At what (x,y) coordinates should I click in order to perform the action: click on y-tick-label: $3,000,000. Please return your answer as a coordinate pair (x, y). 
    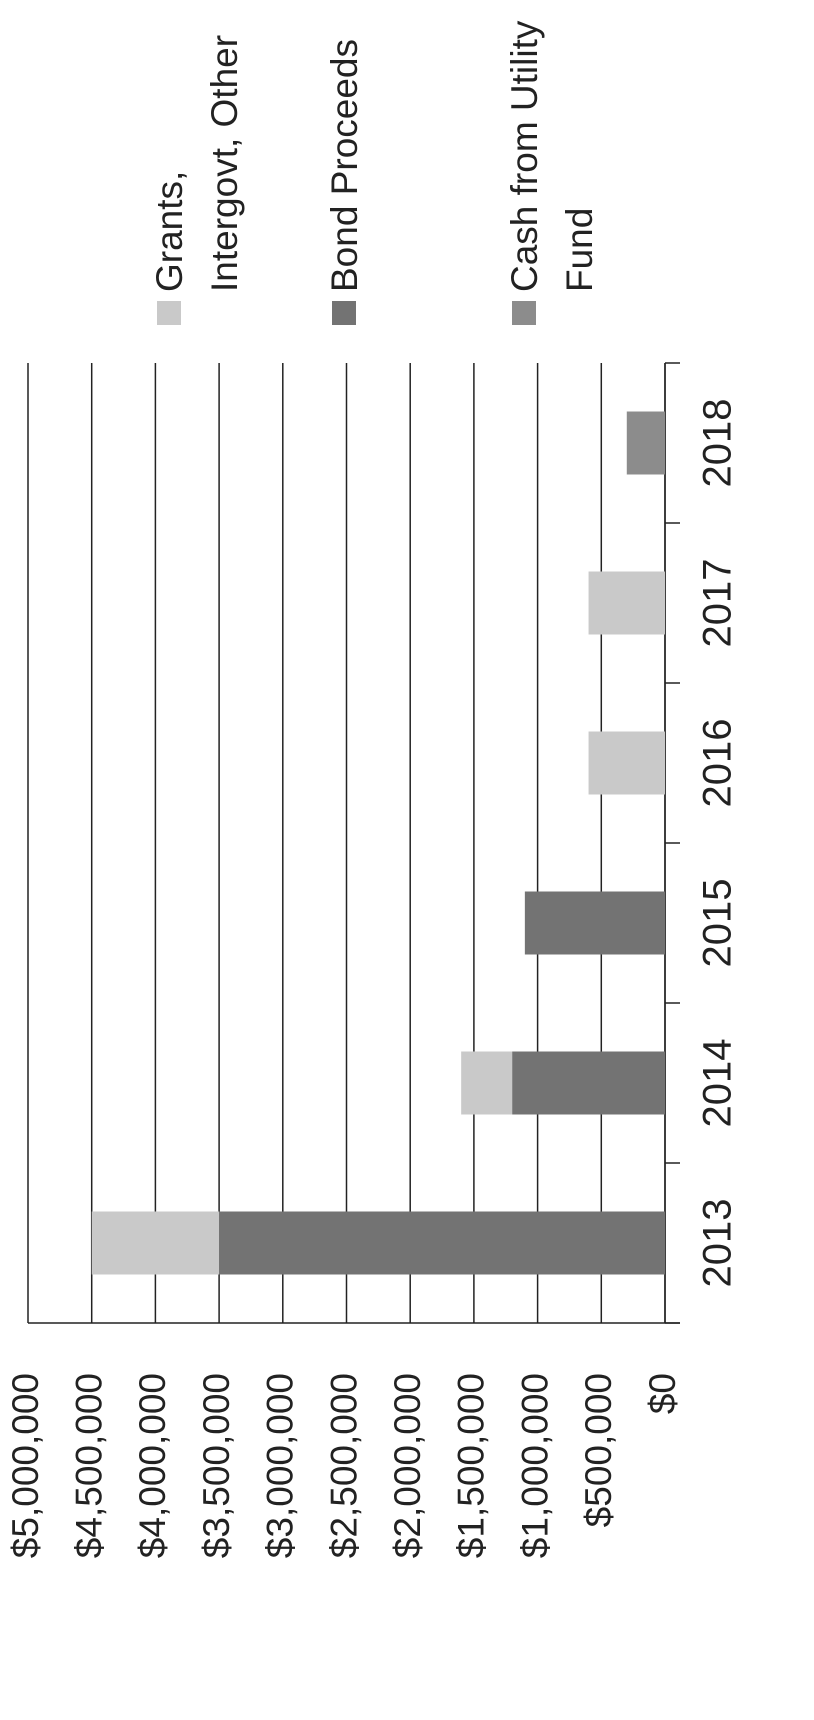
    Looking at the image, I should click on (280, 1465).